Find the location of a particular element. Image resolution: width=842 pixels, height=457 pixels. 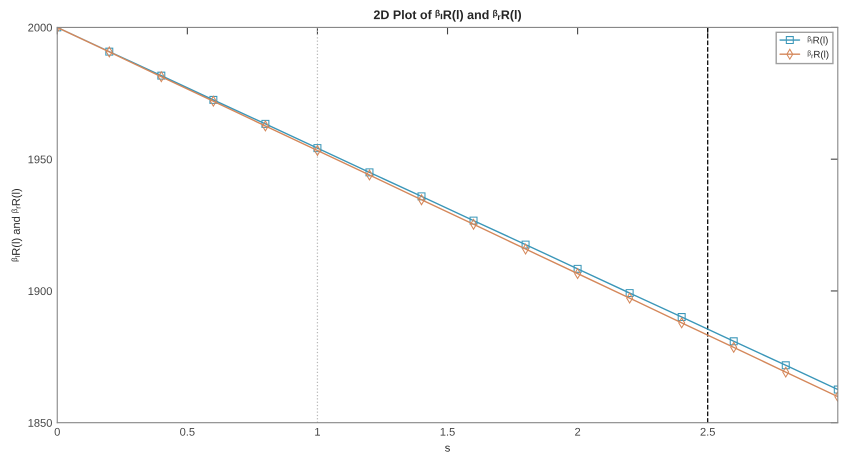

x-tick-label: 0 is located at coordinates (57, 432).